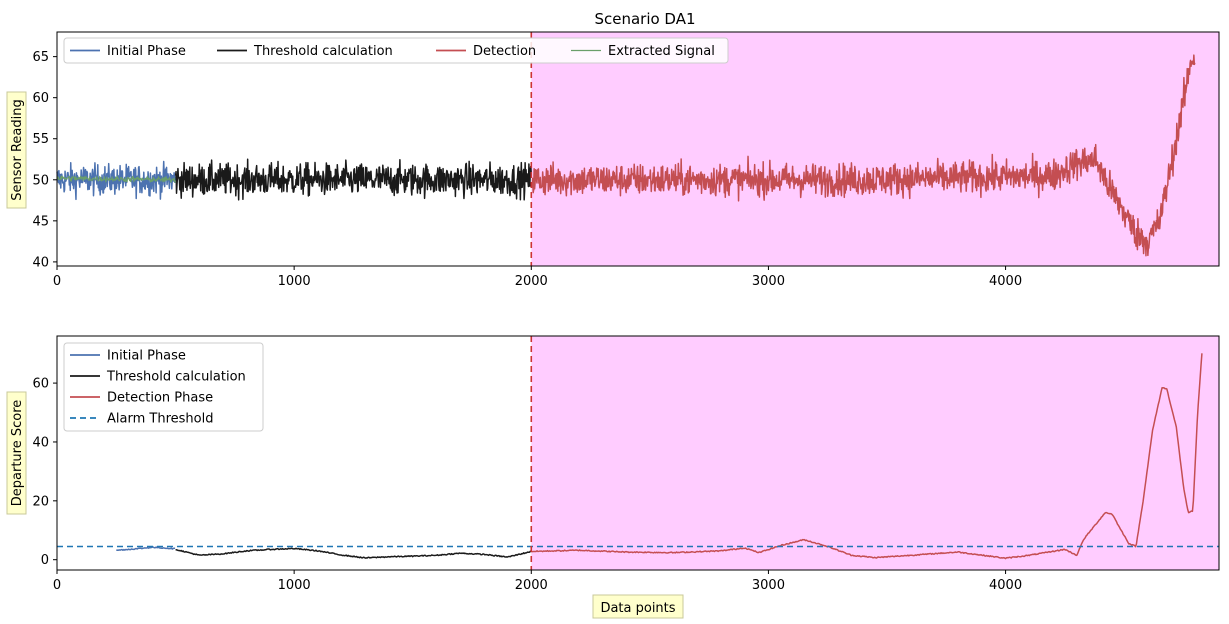 The width and height of the screenshot is (1229, 624). I want to click on sensor-ylabel: Sensor Reading, so click(17, 149).